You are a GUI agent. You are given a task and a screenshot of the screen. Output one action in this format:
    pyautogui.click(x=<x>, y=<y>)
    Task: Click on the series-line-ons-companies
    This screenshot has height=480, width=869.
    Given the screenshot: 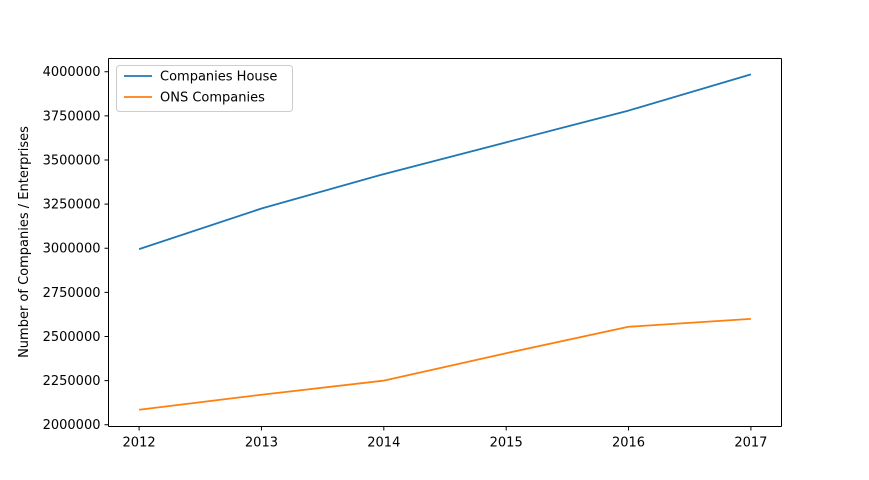 What is the action you would take?
    pyautogui.click(x=444, y=364)
    